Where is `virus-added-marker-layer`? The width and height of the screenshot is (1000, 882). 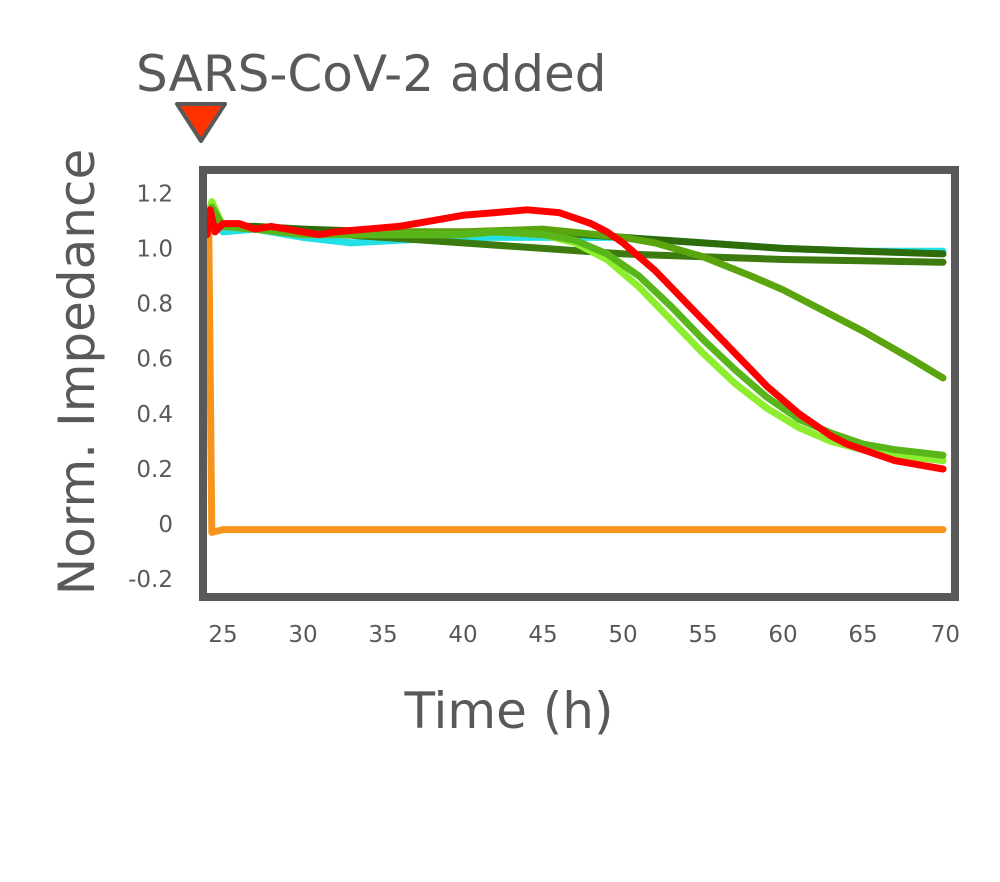 virus-added-marker-layer is located at coordinates (201, 122).